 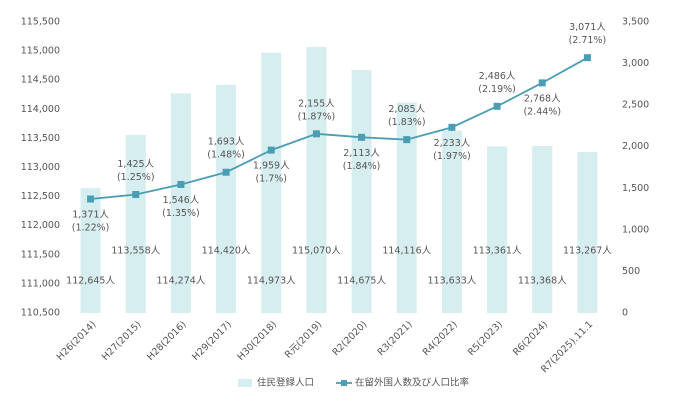 What do you see at coordinates (316, 103) in the screenshot?
I see `line-value-label: 2,155人` at bounding box center [316, 103].